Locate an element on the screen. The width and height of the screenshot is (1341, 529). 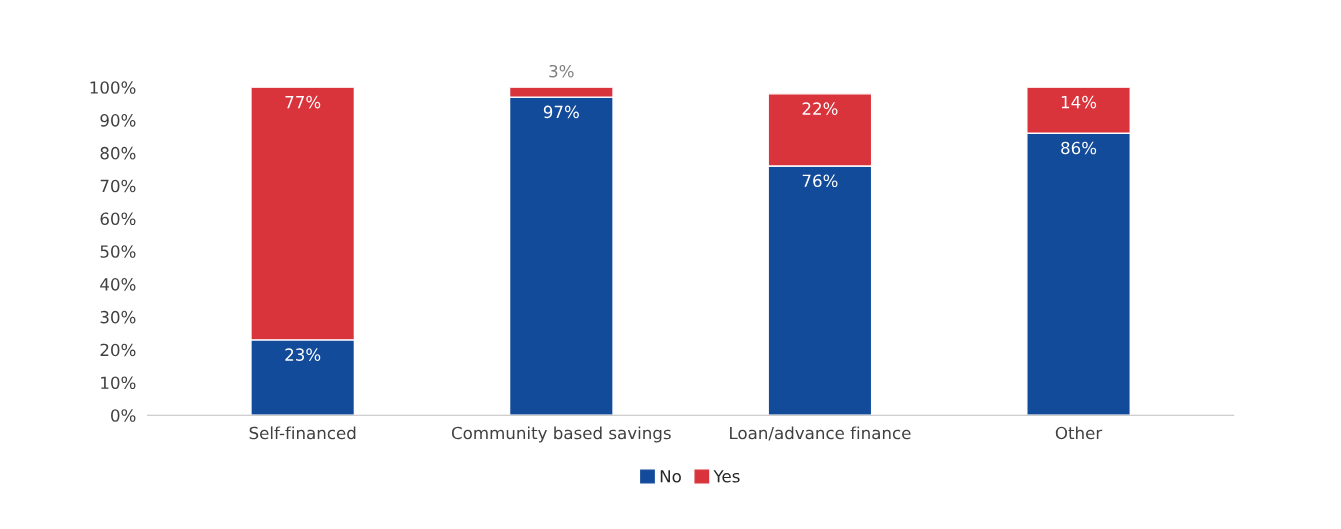
x-tick-label: Community based savings is located at coordinates (561, 434).